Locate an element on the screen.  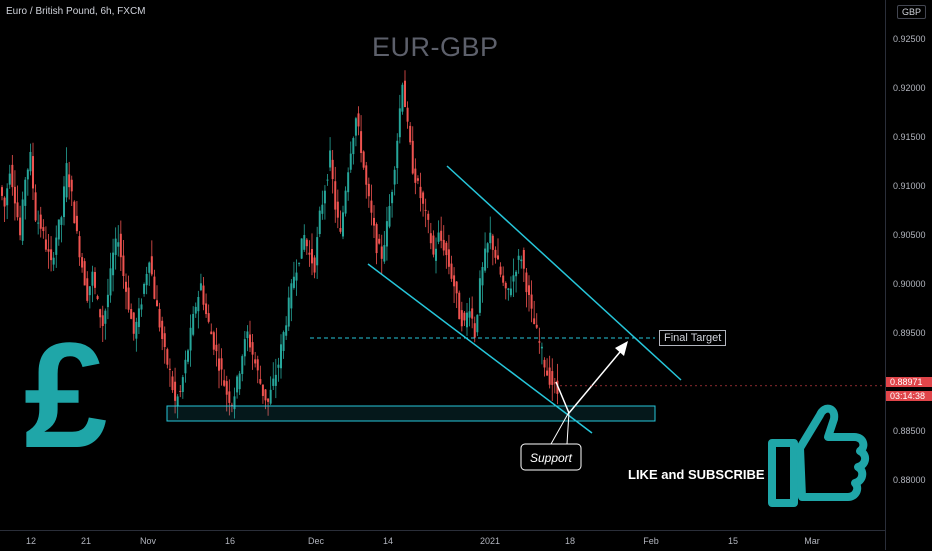
thumbs-up-icon is located at coordinates (818, 455).